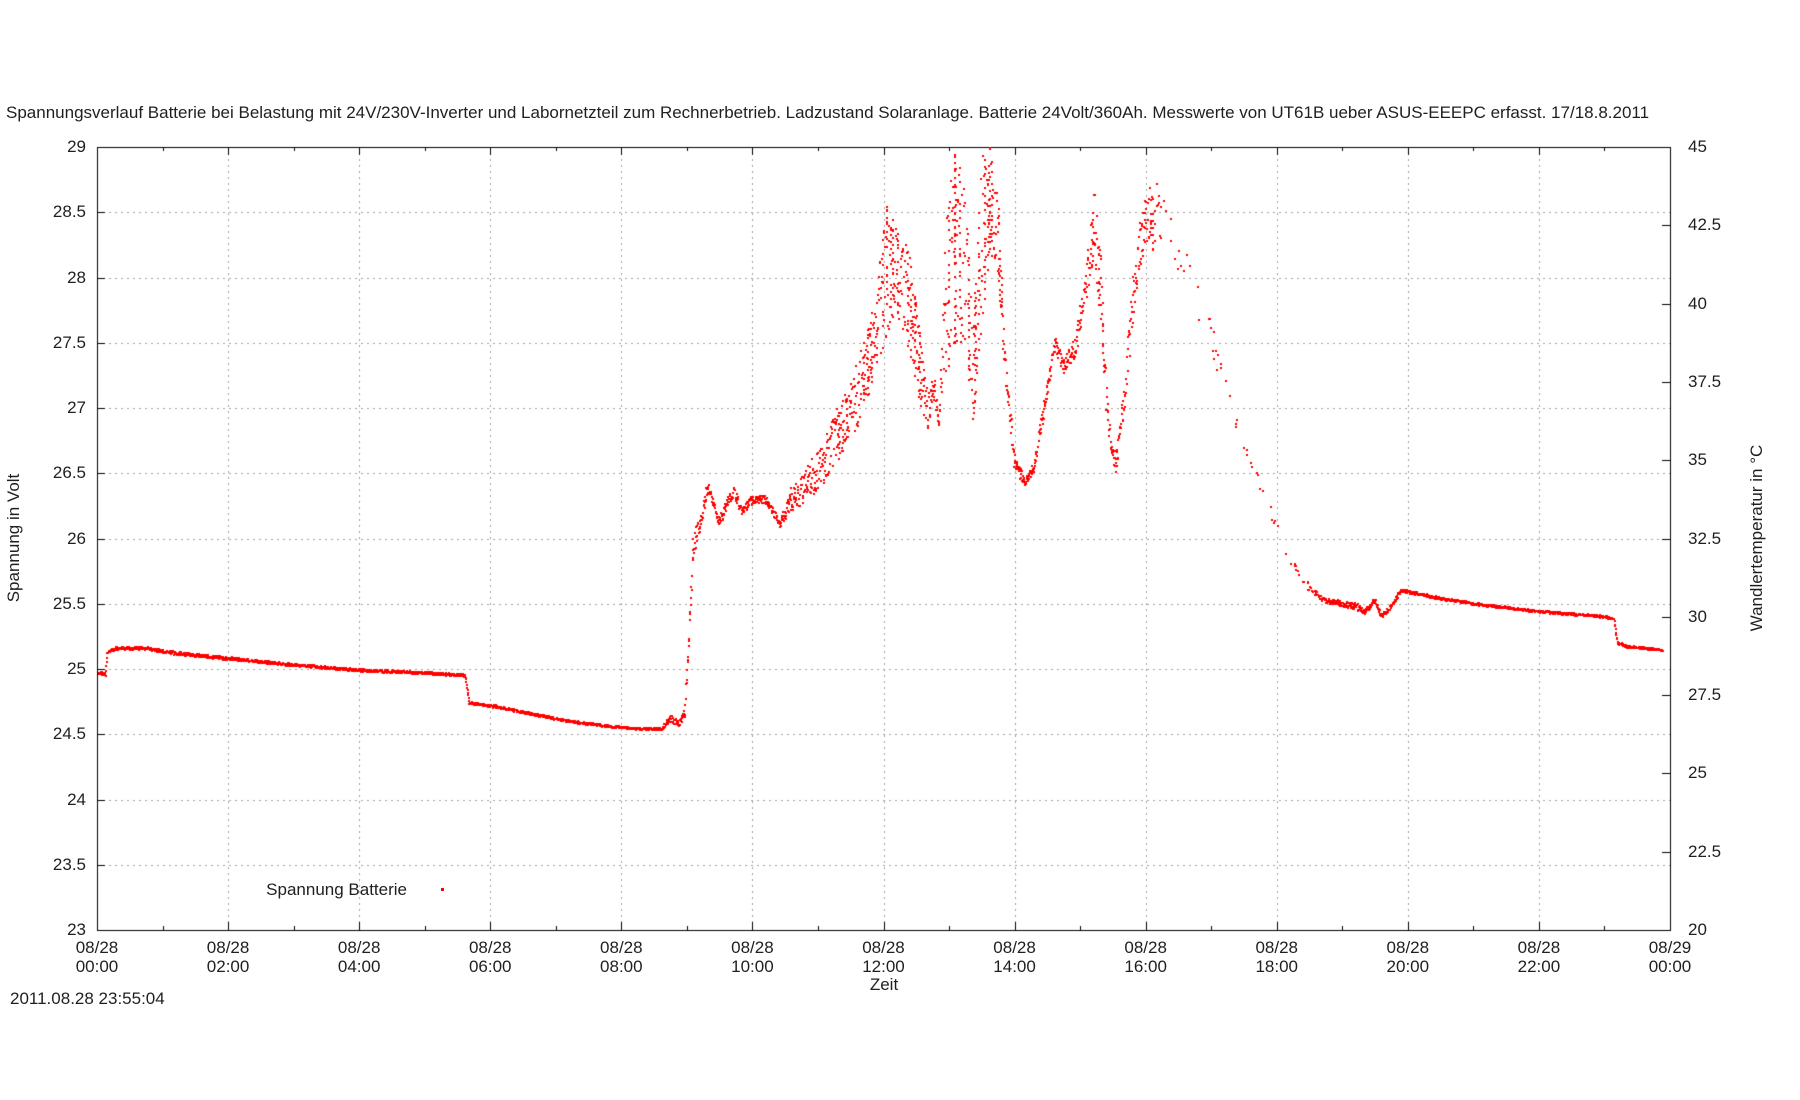 This screenshot has height=1100, width=1800. What do you see at coordinates (76, 538) in the screenshot?
I see `y-tick-label: 26` at bounding box center [76, 538].